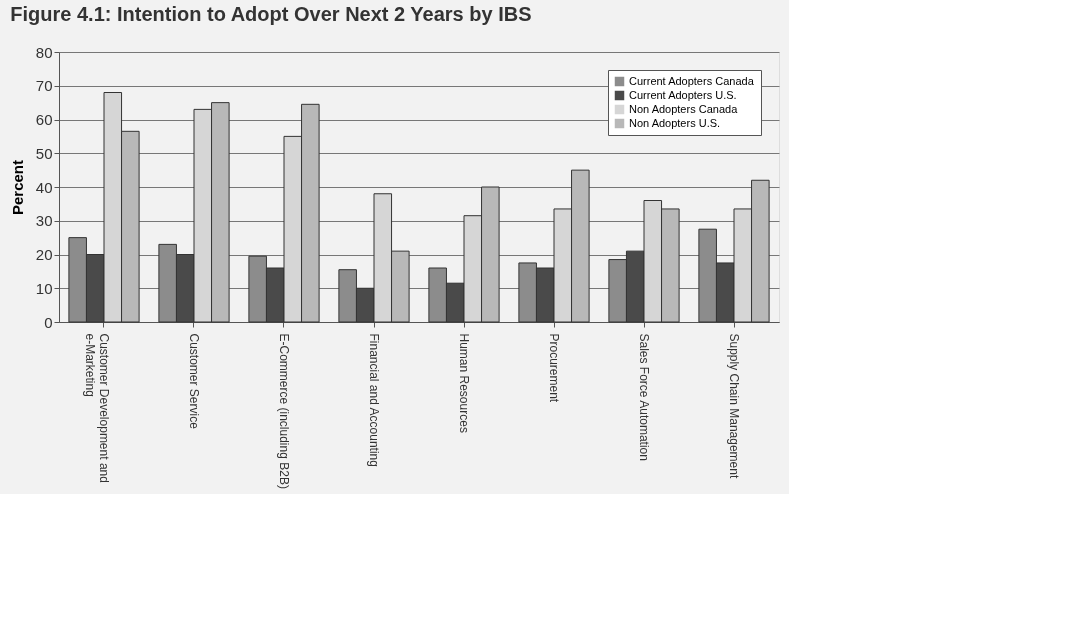 This screenshot has height=618, width=1087. Describe the element at coordinates (44, 119) in the screenshot. I see `y-tick-label: 60` at that location.